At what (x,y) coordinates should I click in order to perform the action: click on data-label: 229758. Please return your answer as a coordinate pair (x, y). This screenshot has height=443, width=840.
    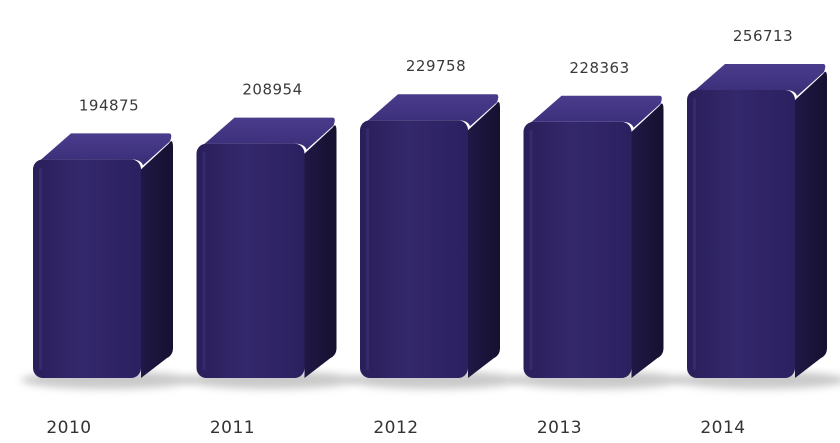
    Looking at the image, I should click on (436, 66).